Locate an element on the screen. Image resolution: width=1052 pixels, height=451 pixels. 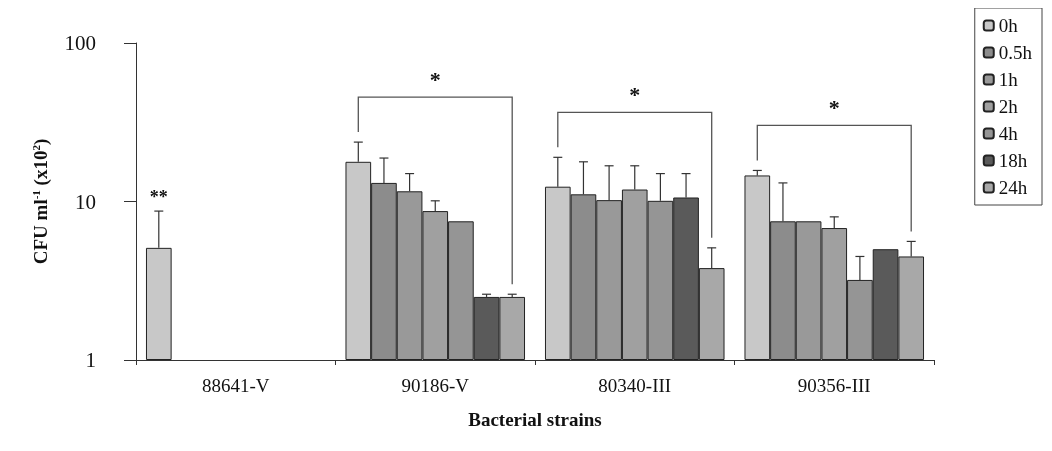
x-tick-label: 80340-III is located at coordinates (635, 385).